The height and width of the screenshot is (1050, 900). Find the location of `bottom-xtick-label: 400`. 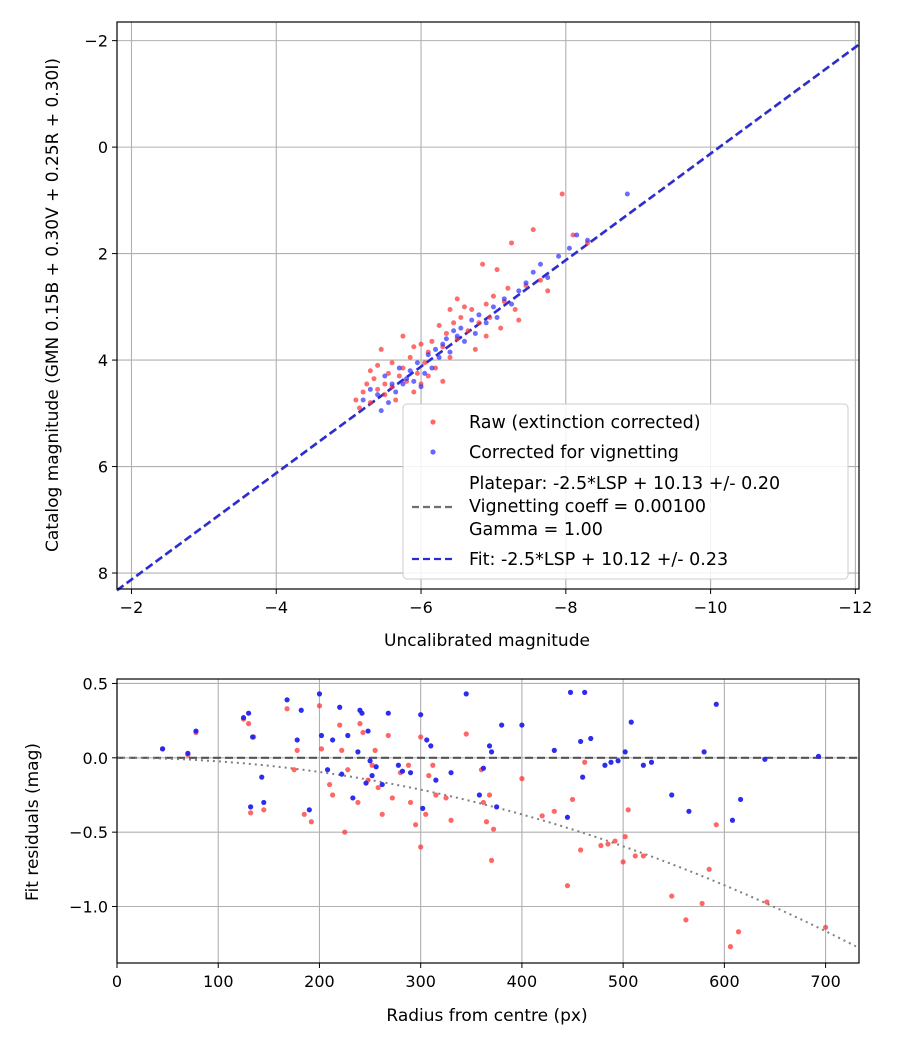

bottom-xtick-label: 400 is located at coordinates (522, 981).